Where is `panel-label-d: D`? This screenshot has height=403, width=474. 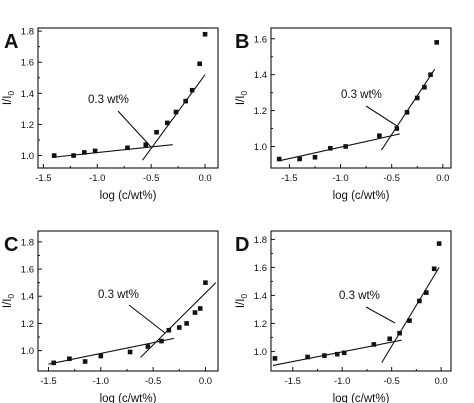
panel-label-d: D is located at coordinates (242, 245).